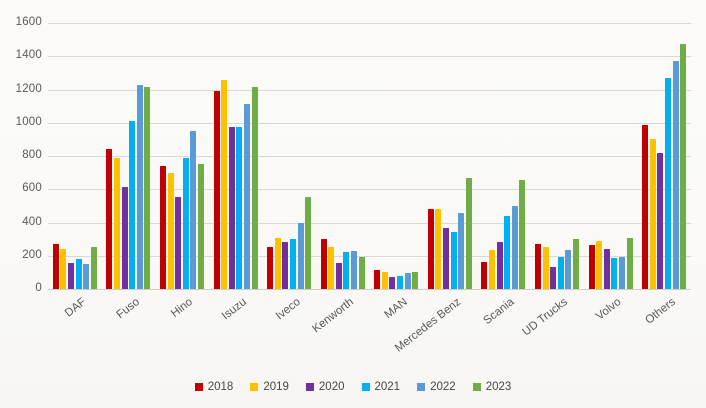 This screenshot has width=706, height=408. What do you see at coordinates (28, 55) in the screenshot?
I see `y-tick-label: 1400` at bounding box center [28, 55].